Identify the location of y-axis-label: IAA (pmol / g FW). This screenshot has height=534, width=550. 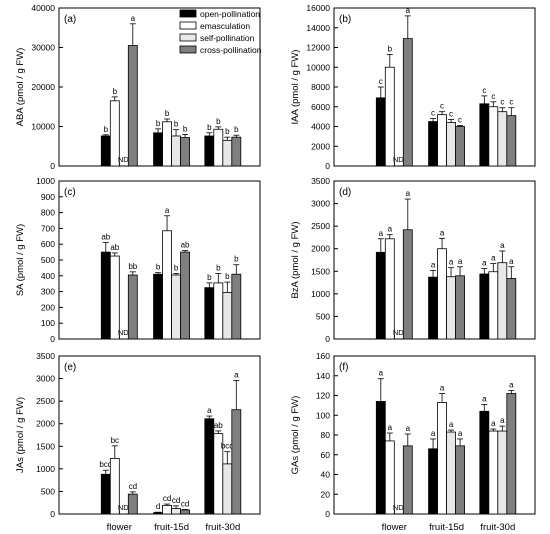
(295, 87).